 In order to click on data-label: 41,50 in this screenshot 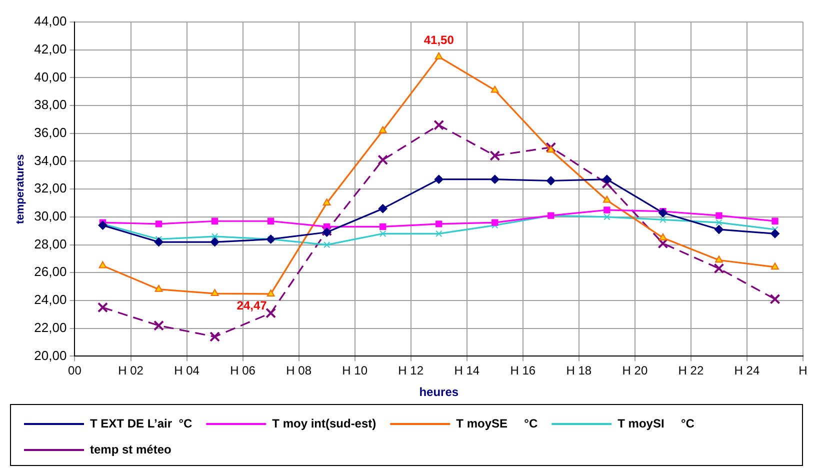, I will do `click(439, 40)`.